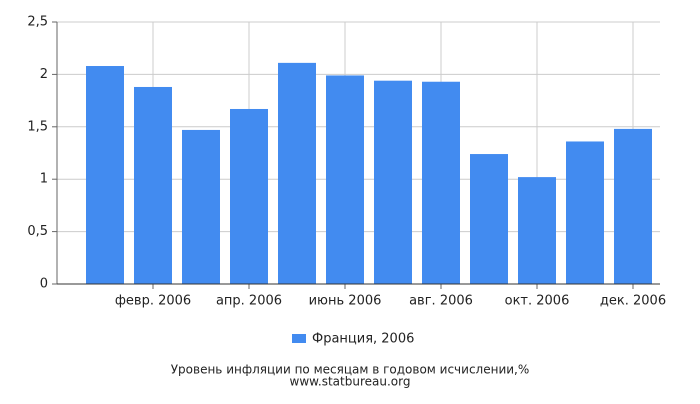  What do you see at coordinates (537, 301) in the screenshot?
I see `x-tick-label: окт. 2006` at bounding box center [537, 301].